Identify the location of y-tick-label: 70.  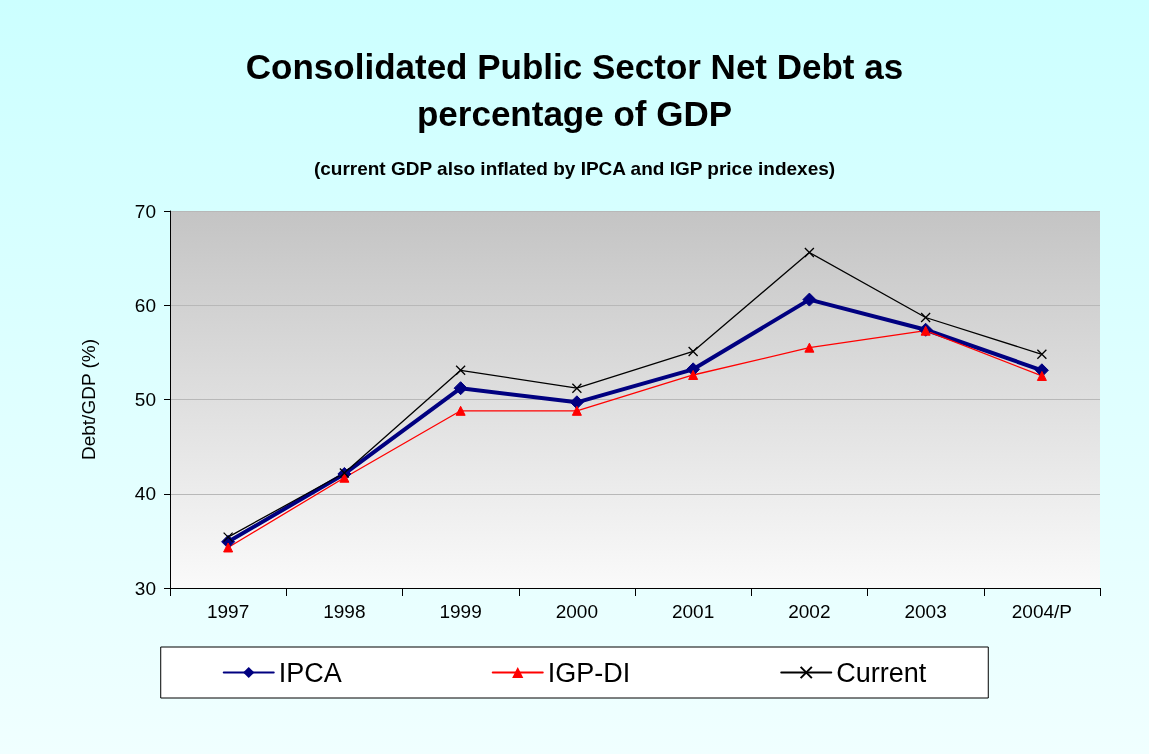
(145, 211).